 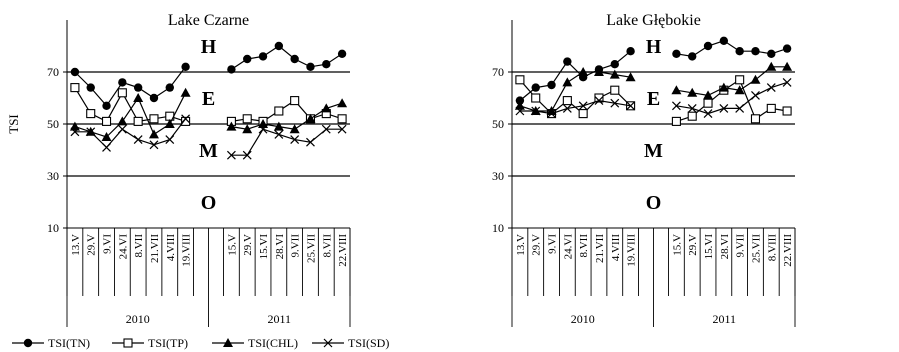 I want to click on legend-item: TSI(TN), so click(x=51, y=343).